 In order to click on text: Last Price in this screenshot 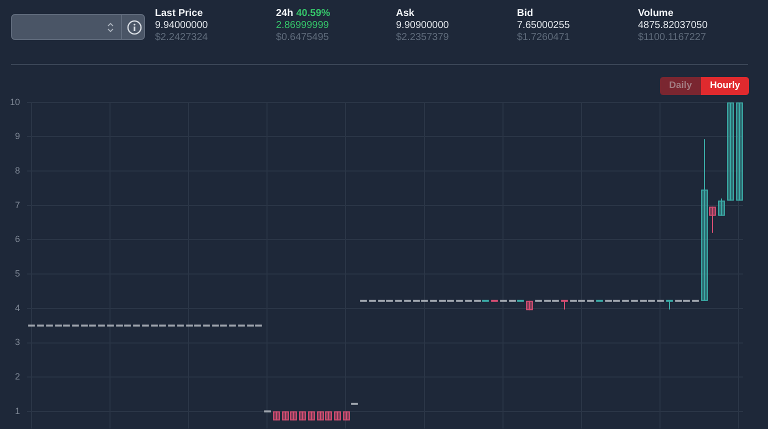, I will do `click(179, 13)`.